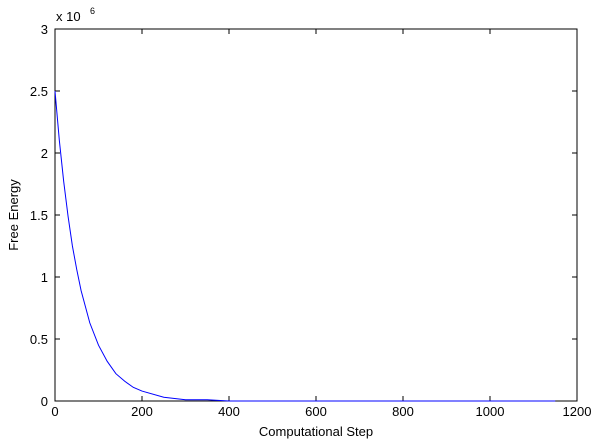 The height and width of the screenshot is (443, 600). What do you see at coordinates (44, 401) in the screenshot?
I see `y-tick-label: 0` at bounding box center [44, 401].